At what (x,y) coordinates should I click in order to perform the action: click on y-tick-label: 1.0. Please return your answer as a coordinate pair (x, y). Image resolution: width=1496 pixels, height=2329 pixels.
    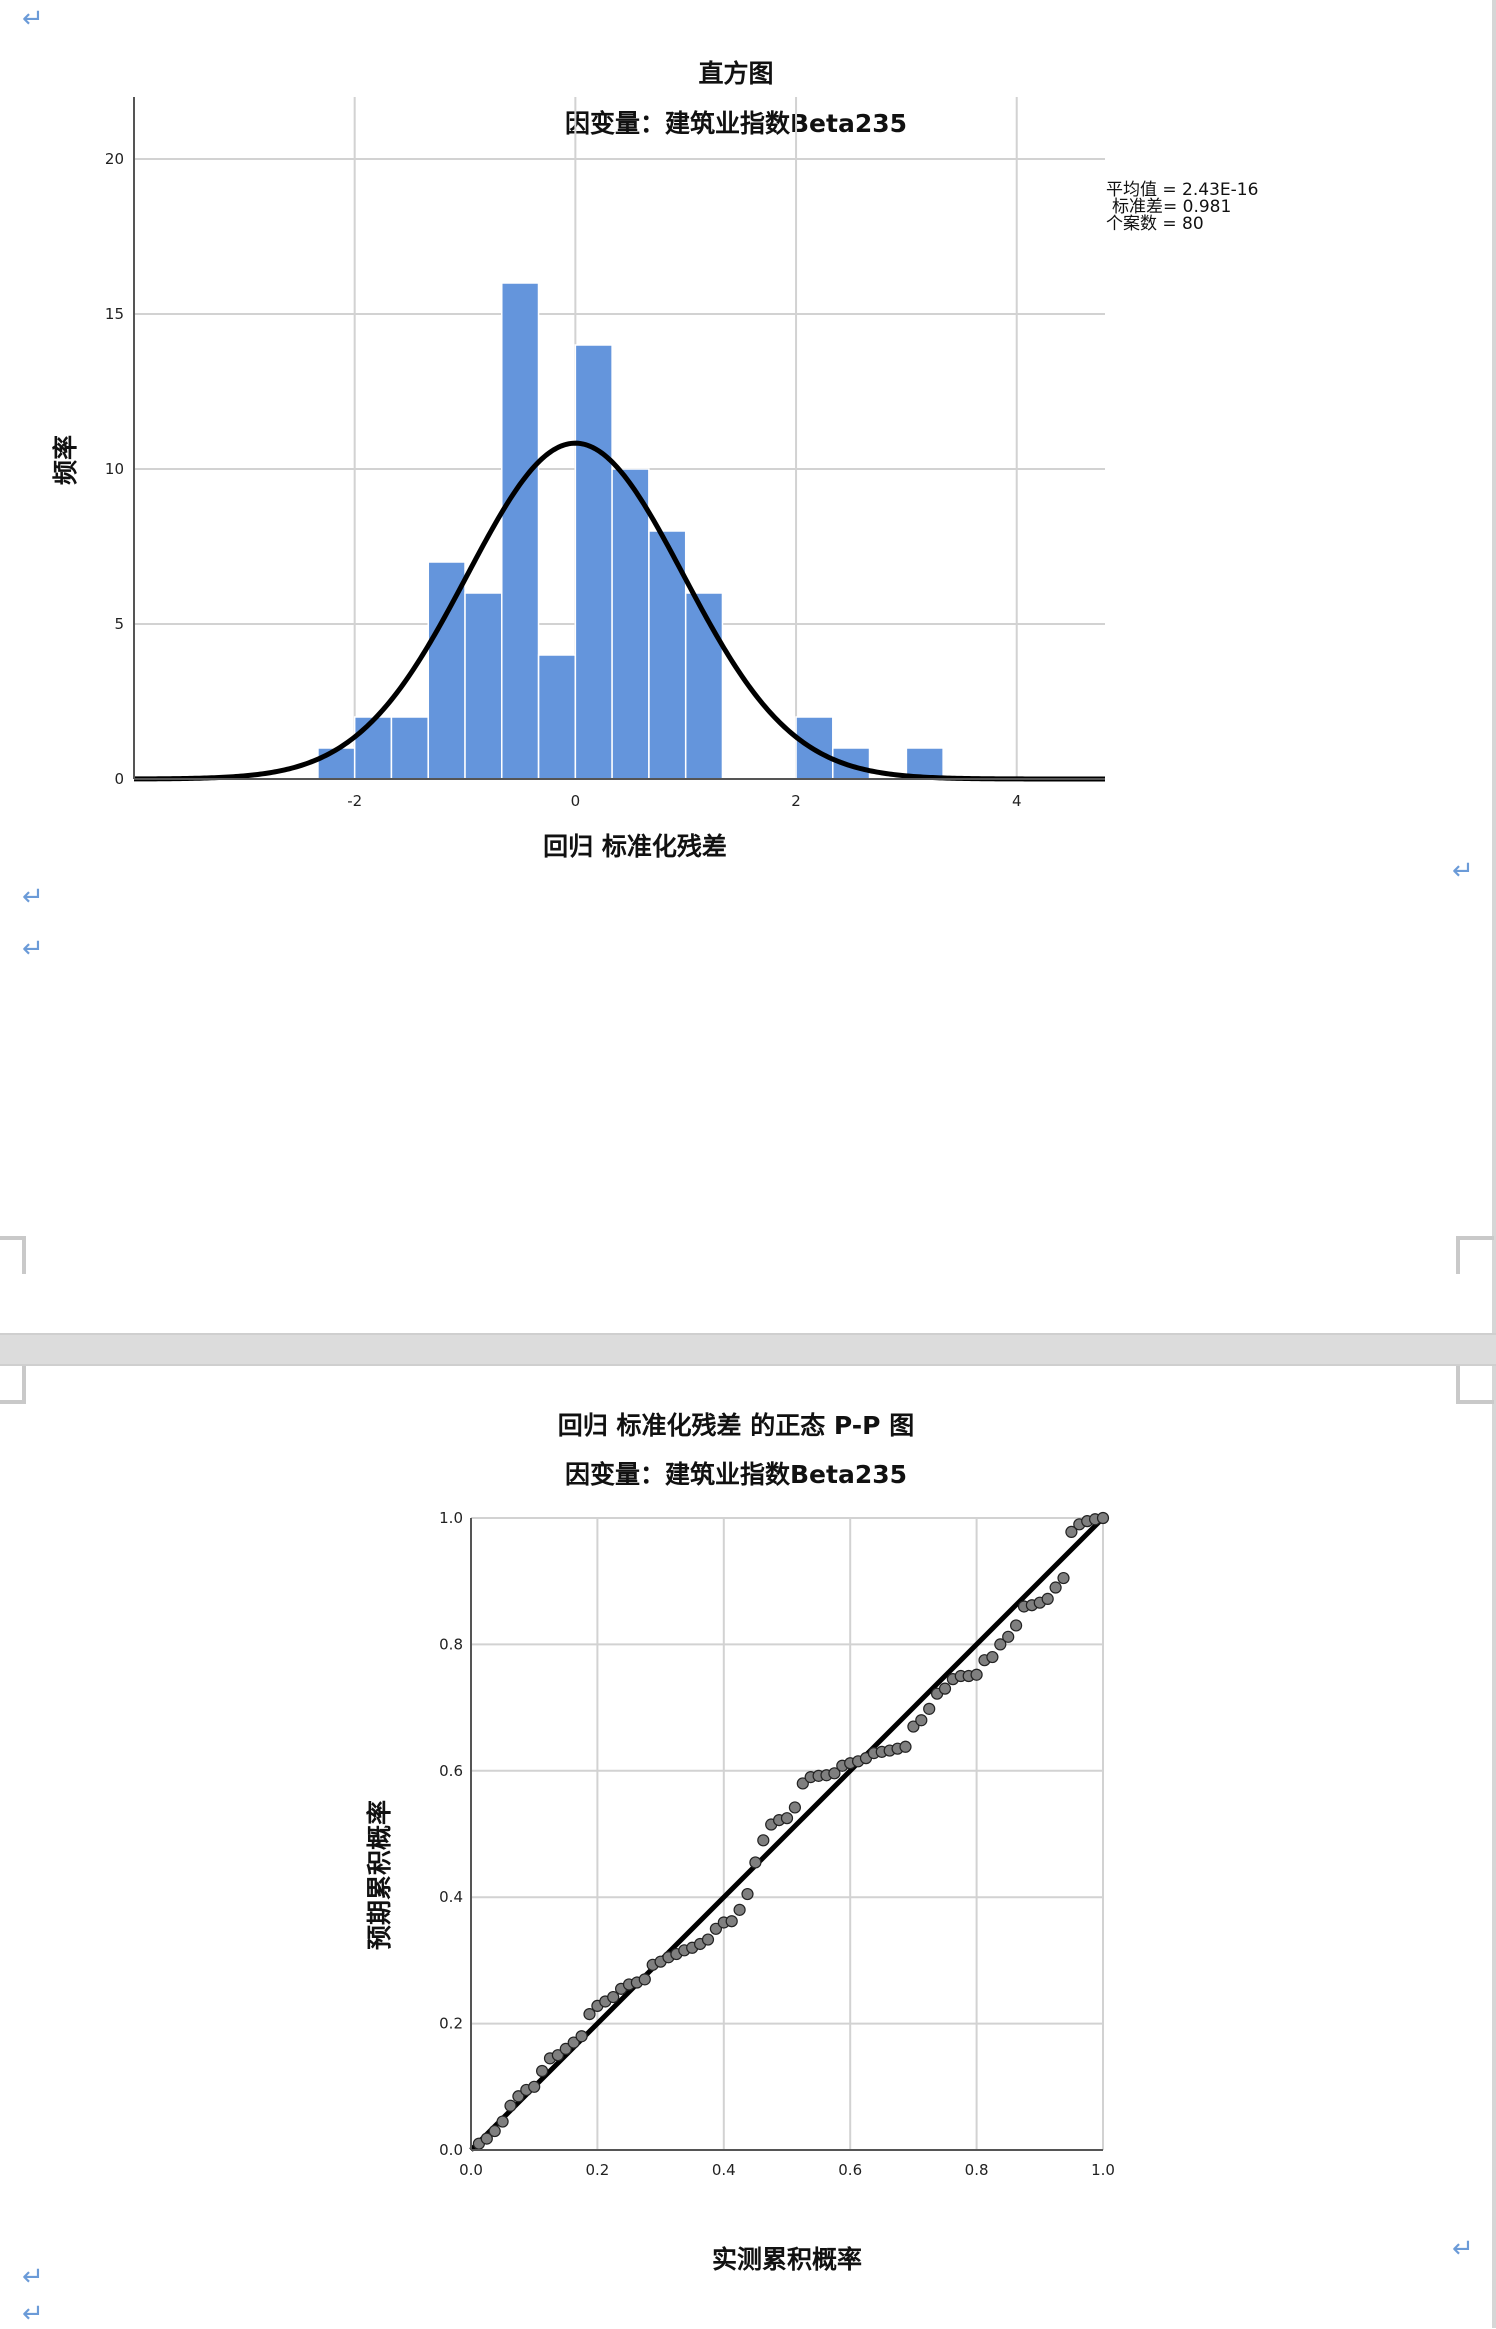
    Looking at the image, I should click on (451, 1518).